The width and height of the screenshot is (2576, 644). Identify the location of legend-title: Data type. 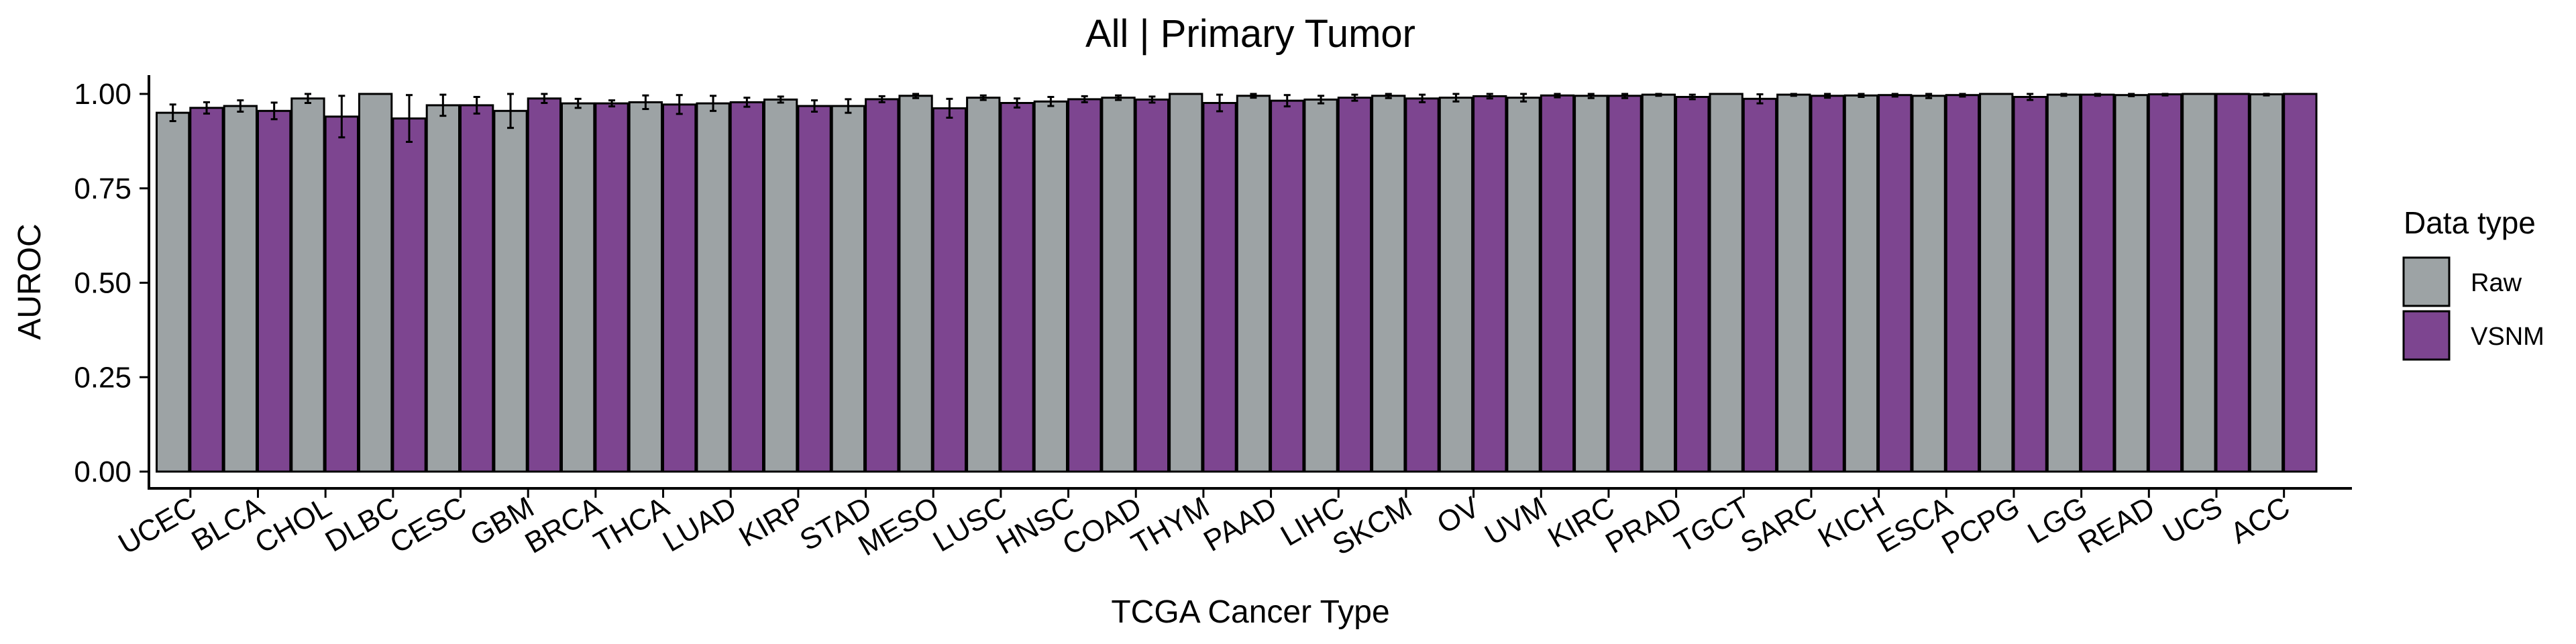
(2470, 222).